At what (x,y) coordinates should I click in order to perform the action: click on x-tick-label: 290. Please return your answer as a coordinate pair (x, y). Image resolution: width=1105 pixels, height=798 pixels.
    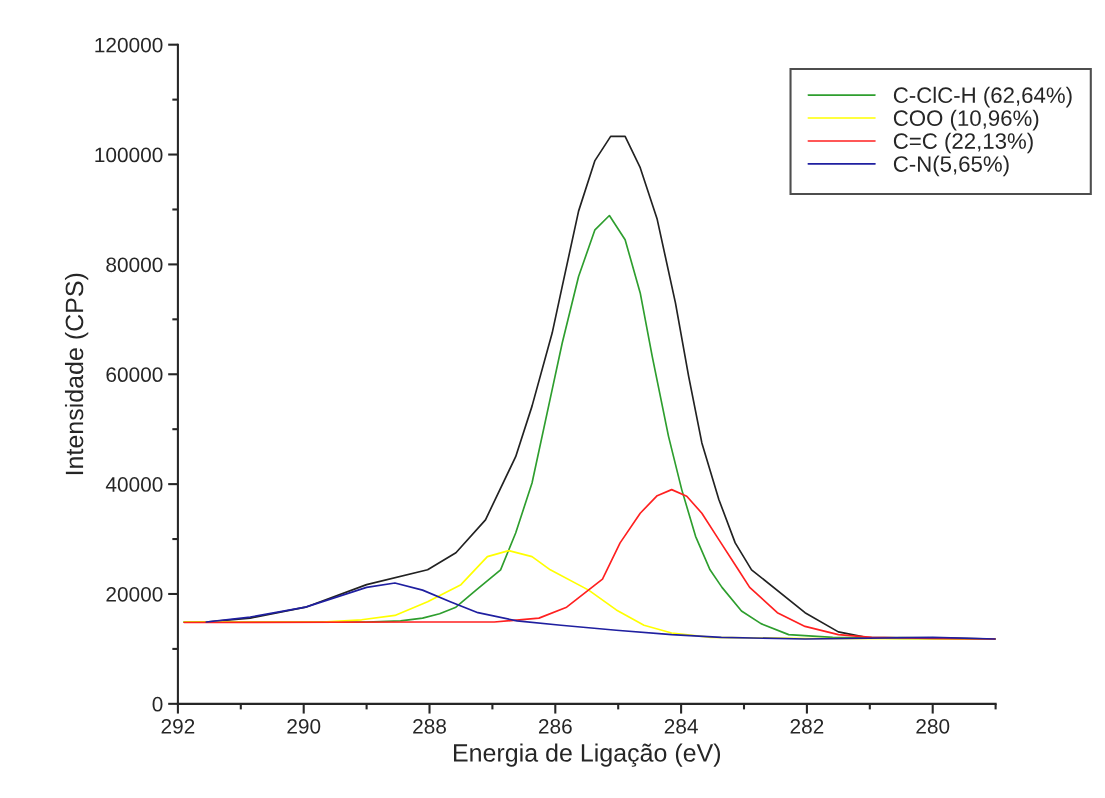
    Looking at the image, I should click on (304, 726).